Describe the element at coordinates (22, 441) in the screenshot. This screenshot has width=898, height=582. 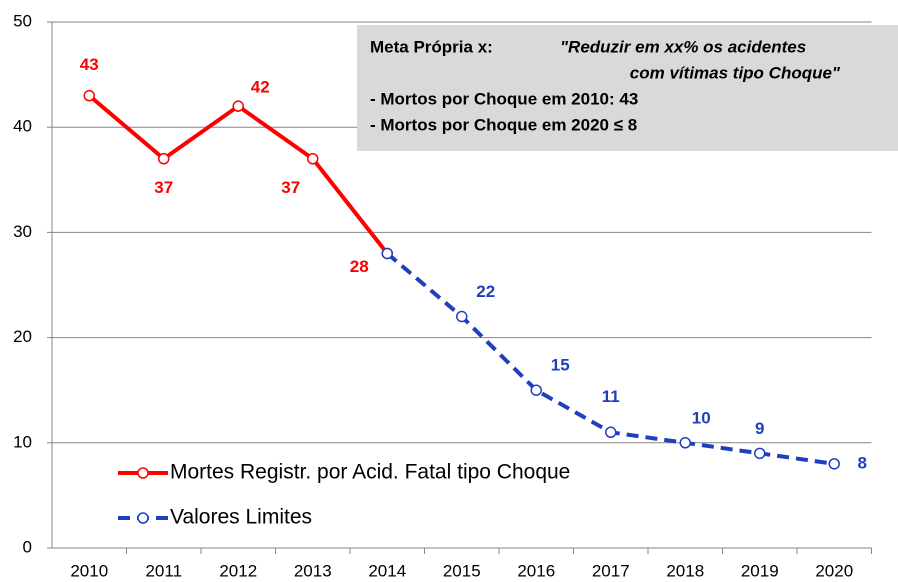
I see `y-tick-label: 10` at that location.